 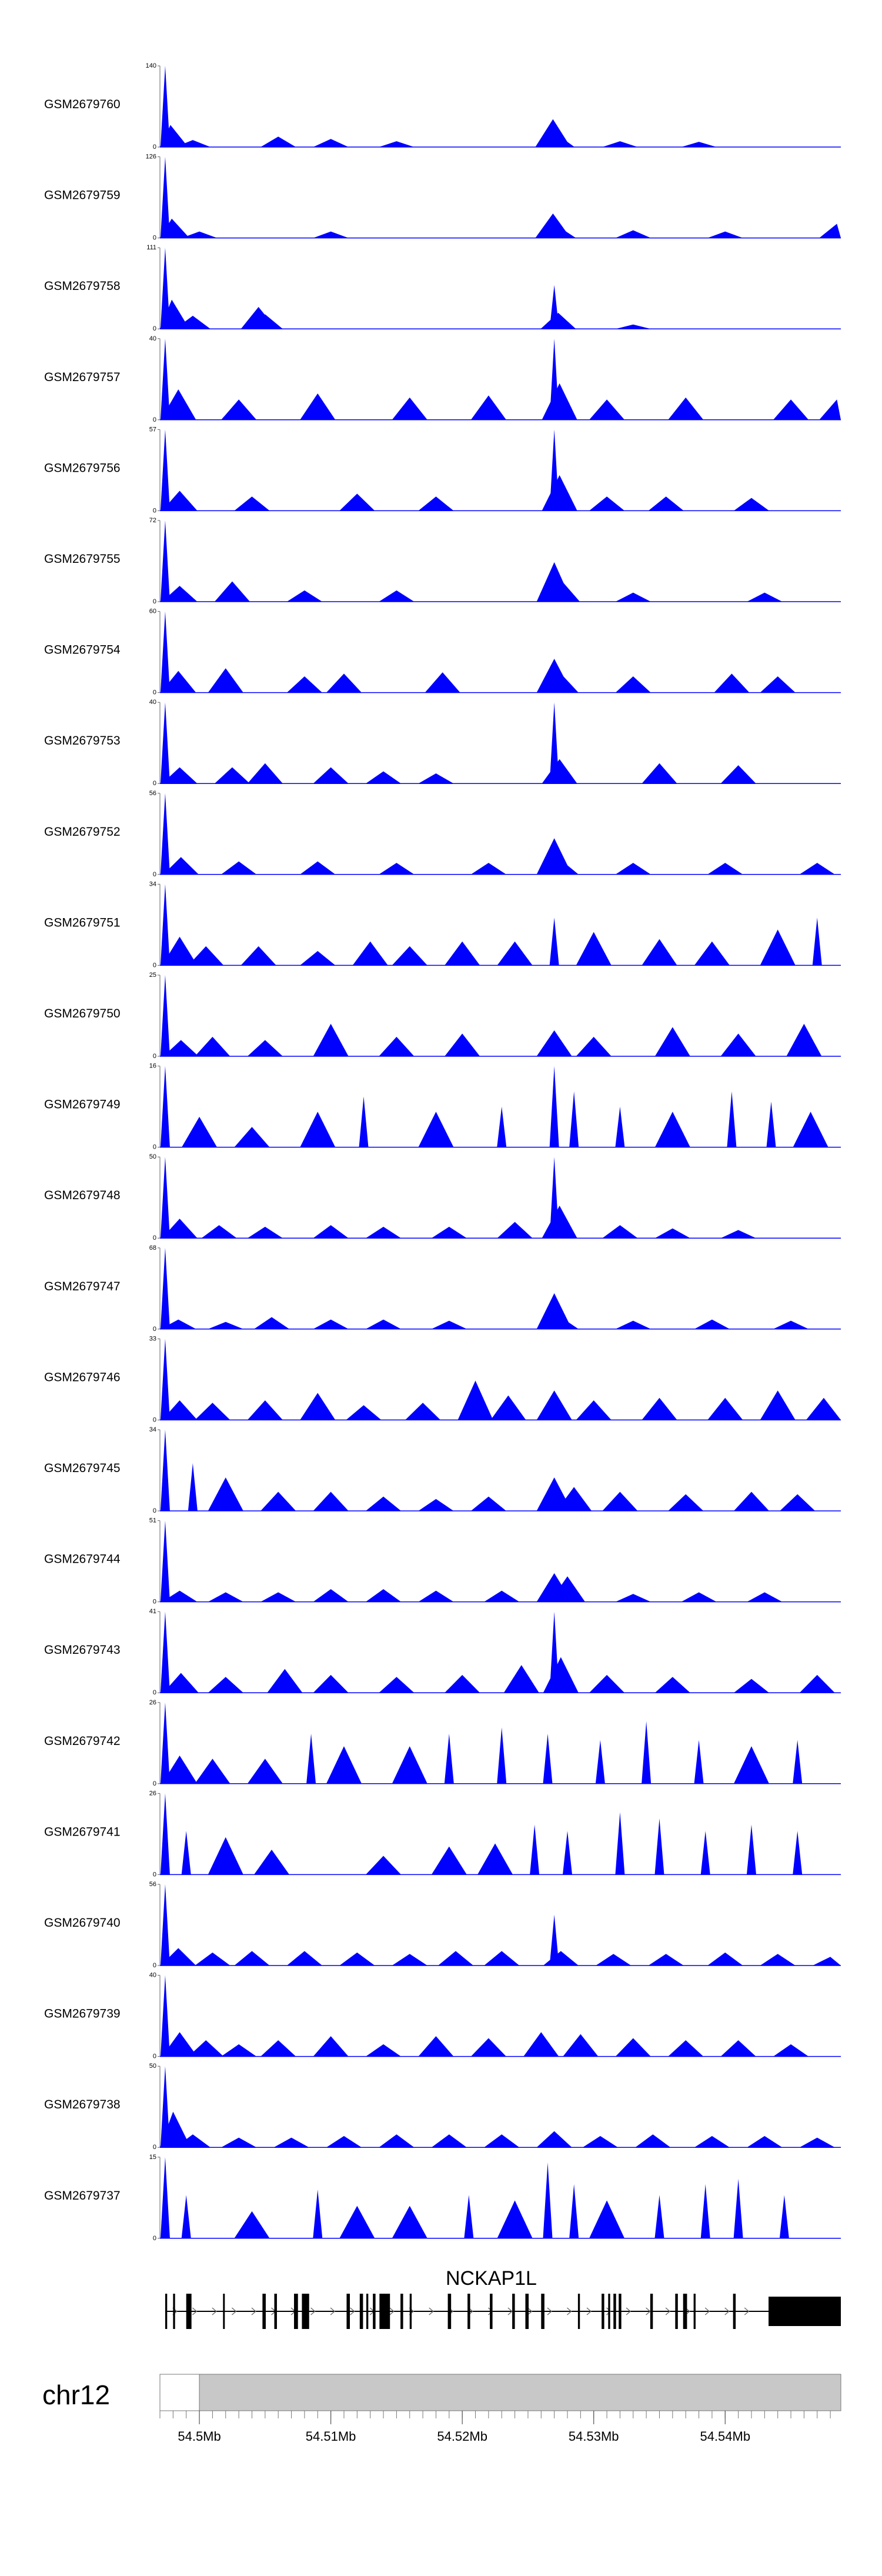 I want to click on track-label: GSM2679742, so click(x=82, y=1741).